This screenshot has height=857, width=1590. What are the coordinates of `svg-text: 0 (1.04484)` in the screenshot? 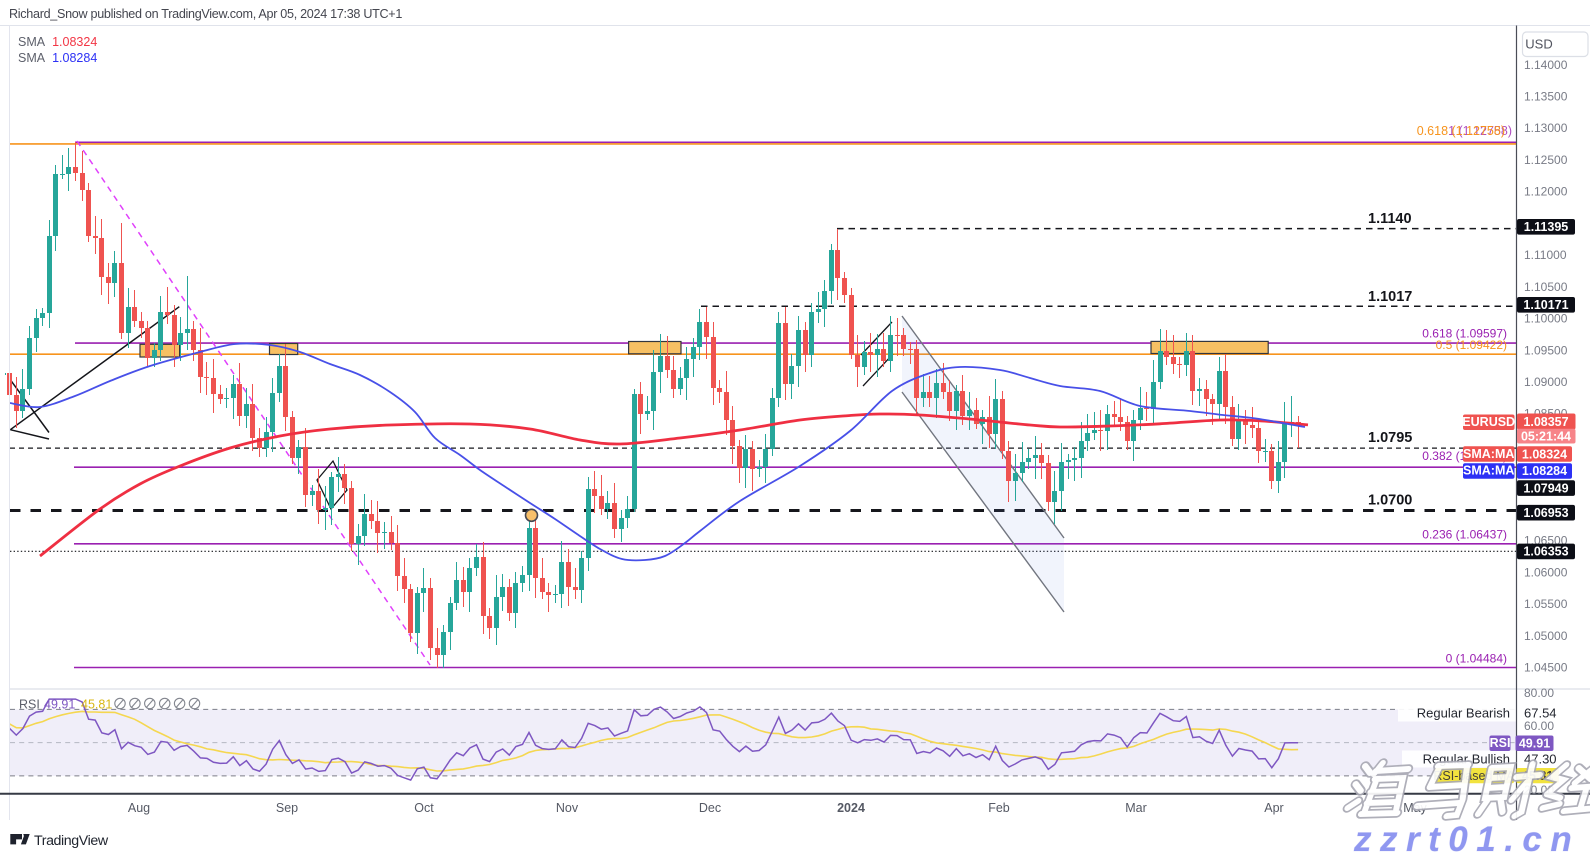 It's located at (1476, 659).